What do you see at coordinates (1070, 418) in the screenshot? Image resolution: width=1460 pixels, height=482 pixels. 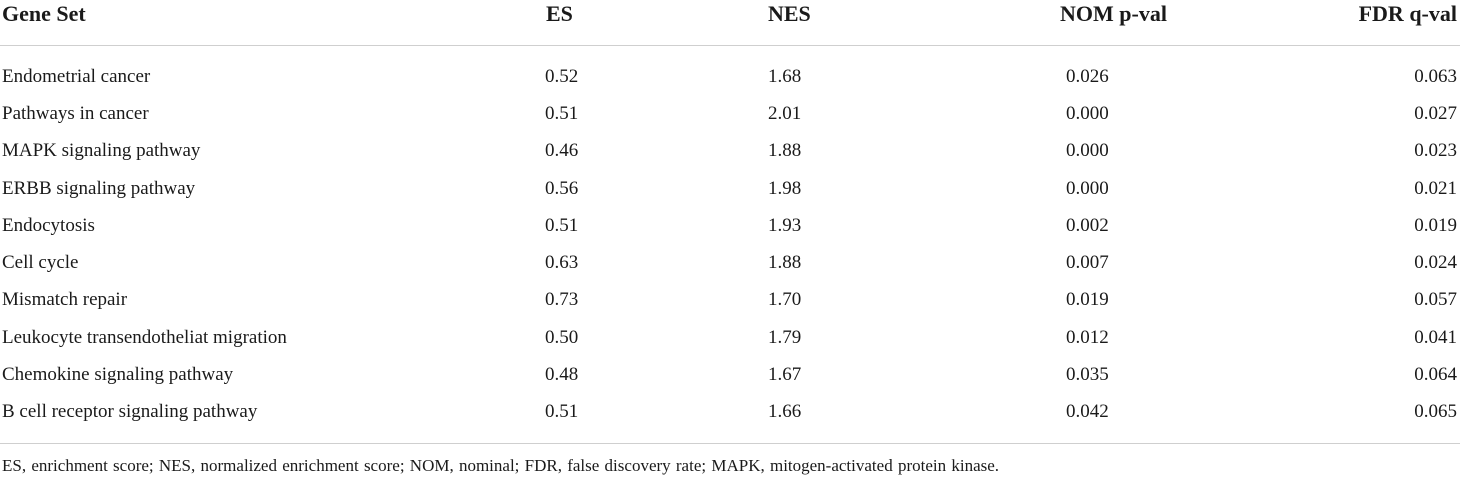 I see `cell-nom-p-val: 0.042` at bounding box center [1070, 418].